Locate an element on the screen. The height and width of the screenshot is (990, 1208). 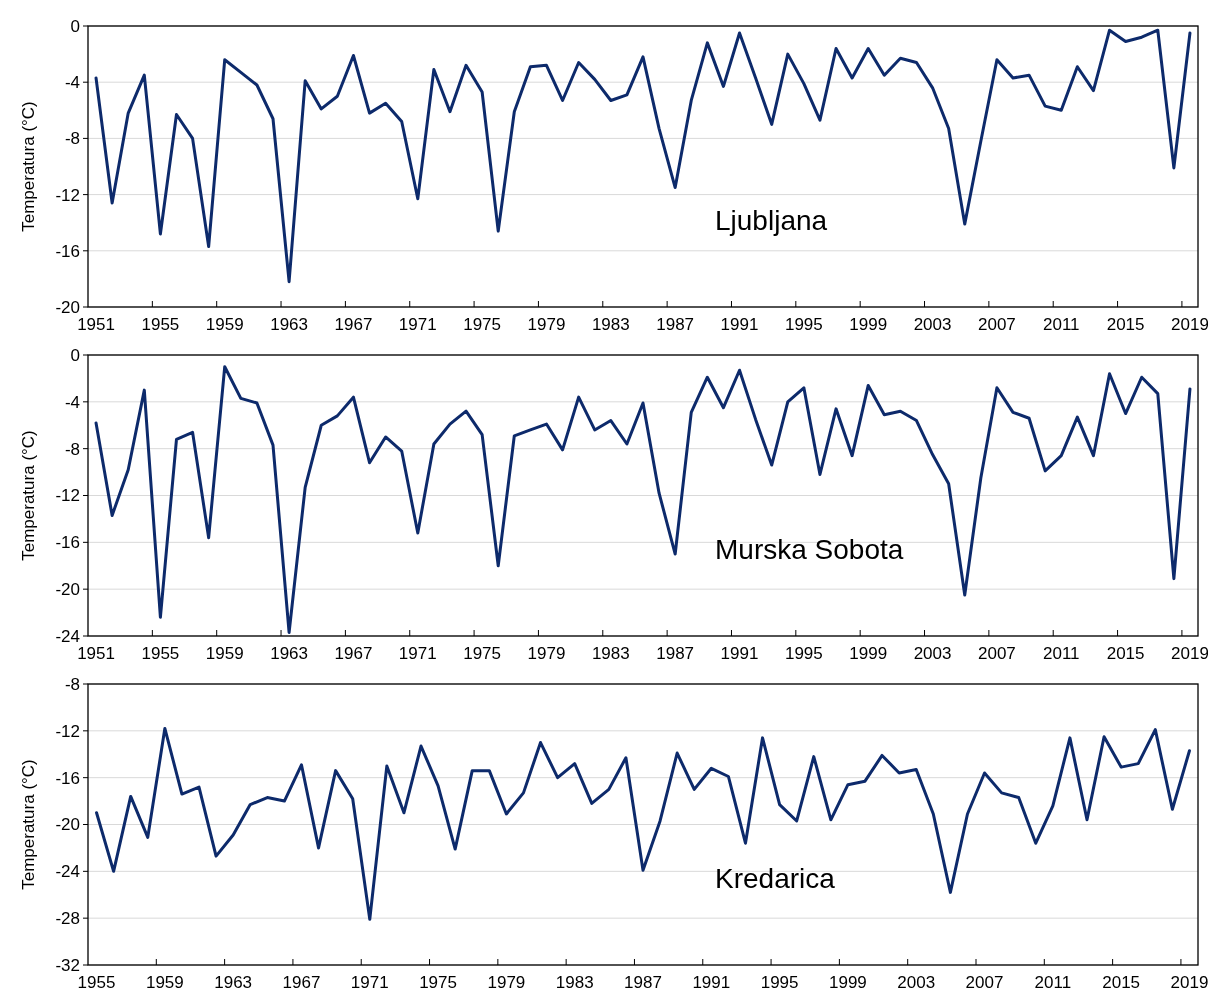
y-tick-label: -32 is located at coordinates (67, 965).